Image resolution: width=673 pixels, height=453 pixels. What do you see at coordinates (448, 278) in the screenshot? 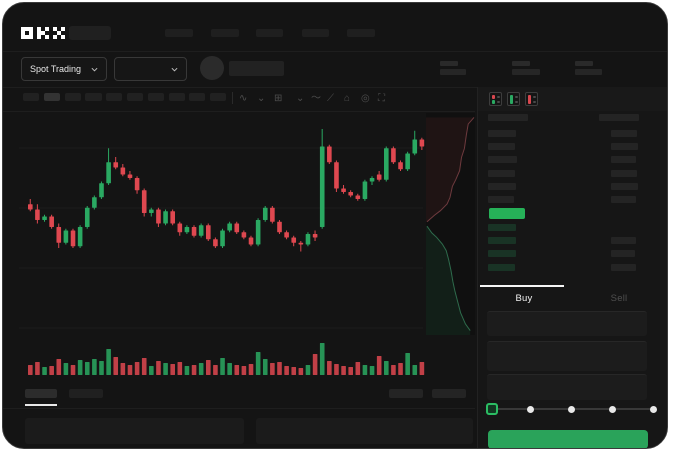
I see `depth-bids-line` at bounding box center [448, 278].